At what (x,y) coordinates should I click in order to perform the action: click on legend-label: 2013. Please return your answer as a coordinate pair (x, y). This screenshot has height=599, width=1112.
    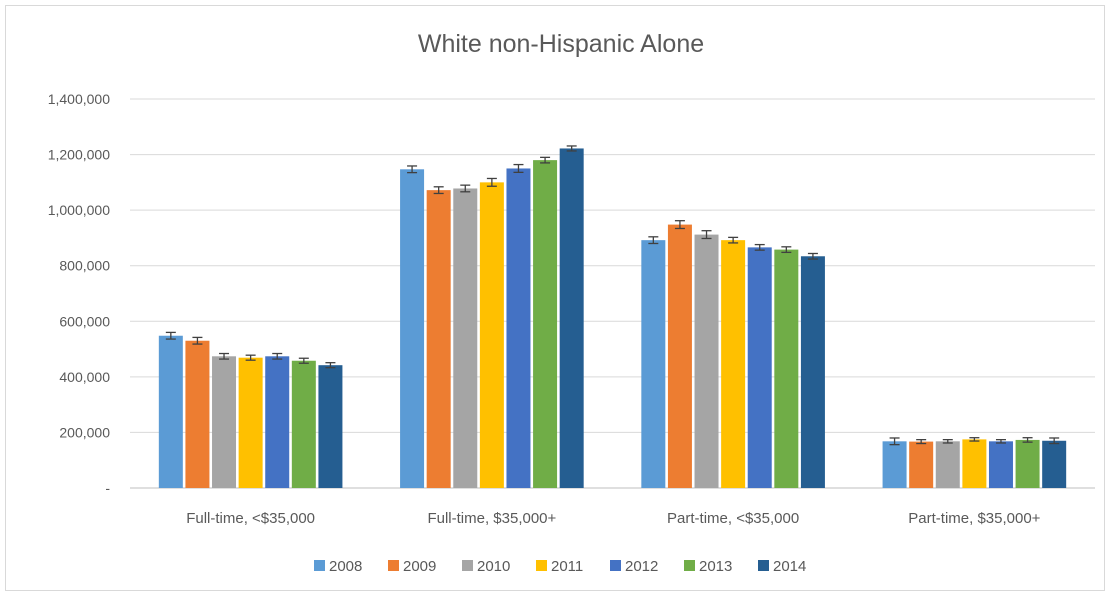
    Looking at the image, I should click on (715, 566).